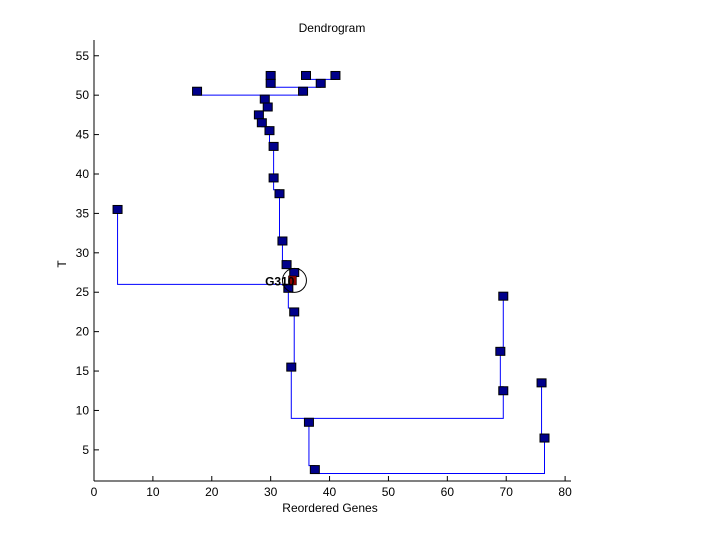  I want to click on x-tick-label: 60, so click(448, 492).